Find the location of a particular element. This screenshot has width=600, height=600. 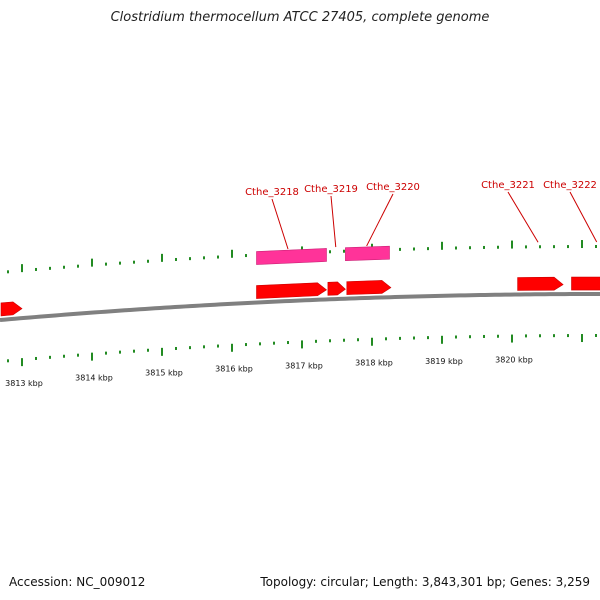

accession-text: Accession: NC_009012 is located at coordinates (77, 582).